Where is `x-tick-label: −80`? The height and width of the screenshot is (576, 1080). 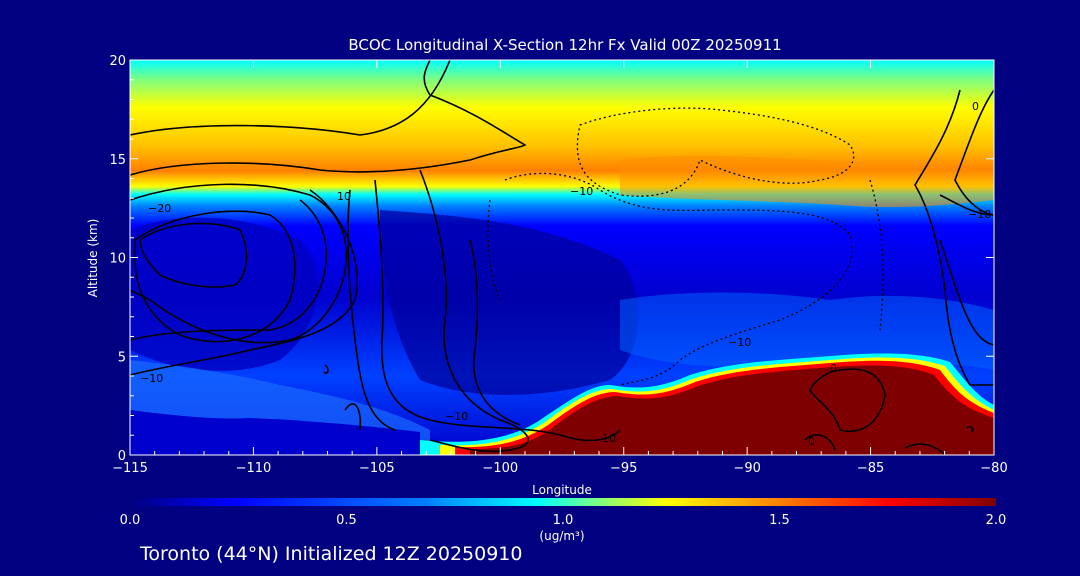 x-tick-label: −80 is located at coordinates (993, 468).